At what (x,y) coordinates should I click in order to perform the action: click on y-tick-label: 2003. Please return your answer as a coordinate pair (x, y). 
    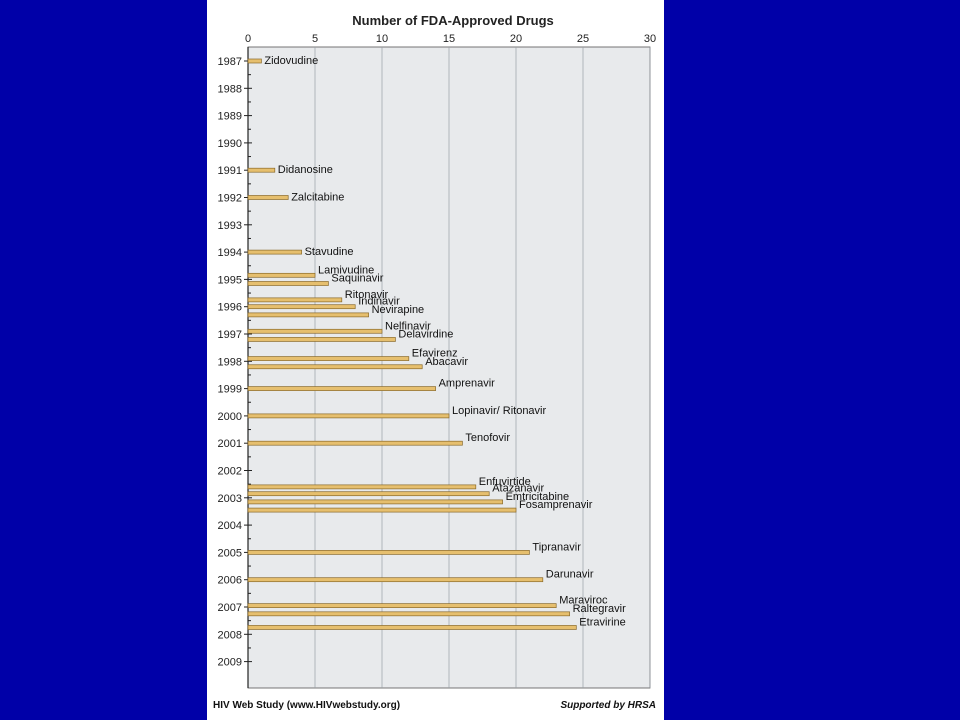
    Looking at the image, I should click on (230, 499).